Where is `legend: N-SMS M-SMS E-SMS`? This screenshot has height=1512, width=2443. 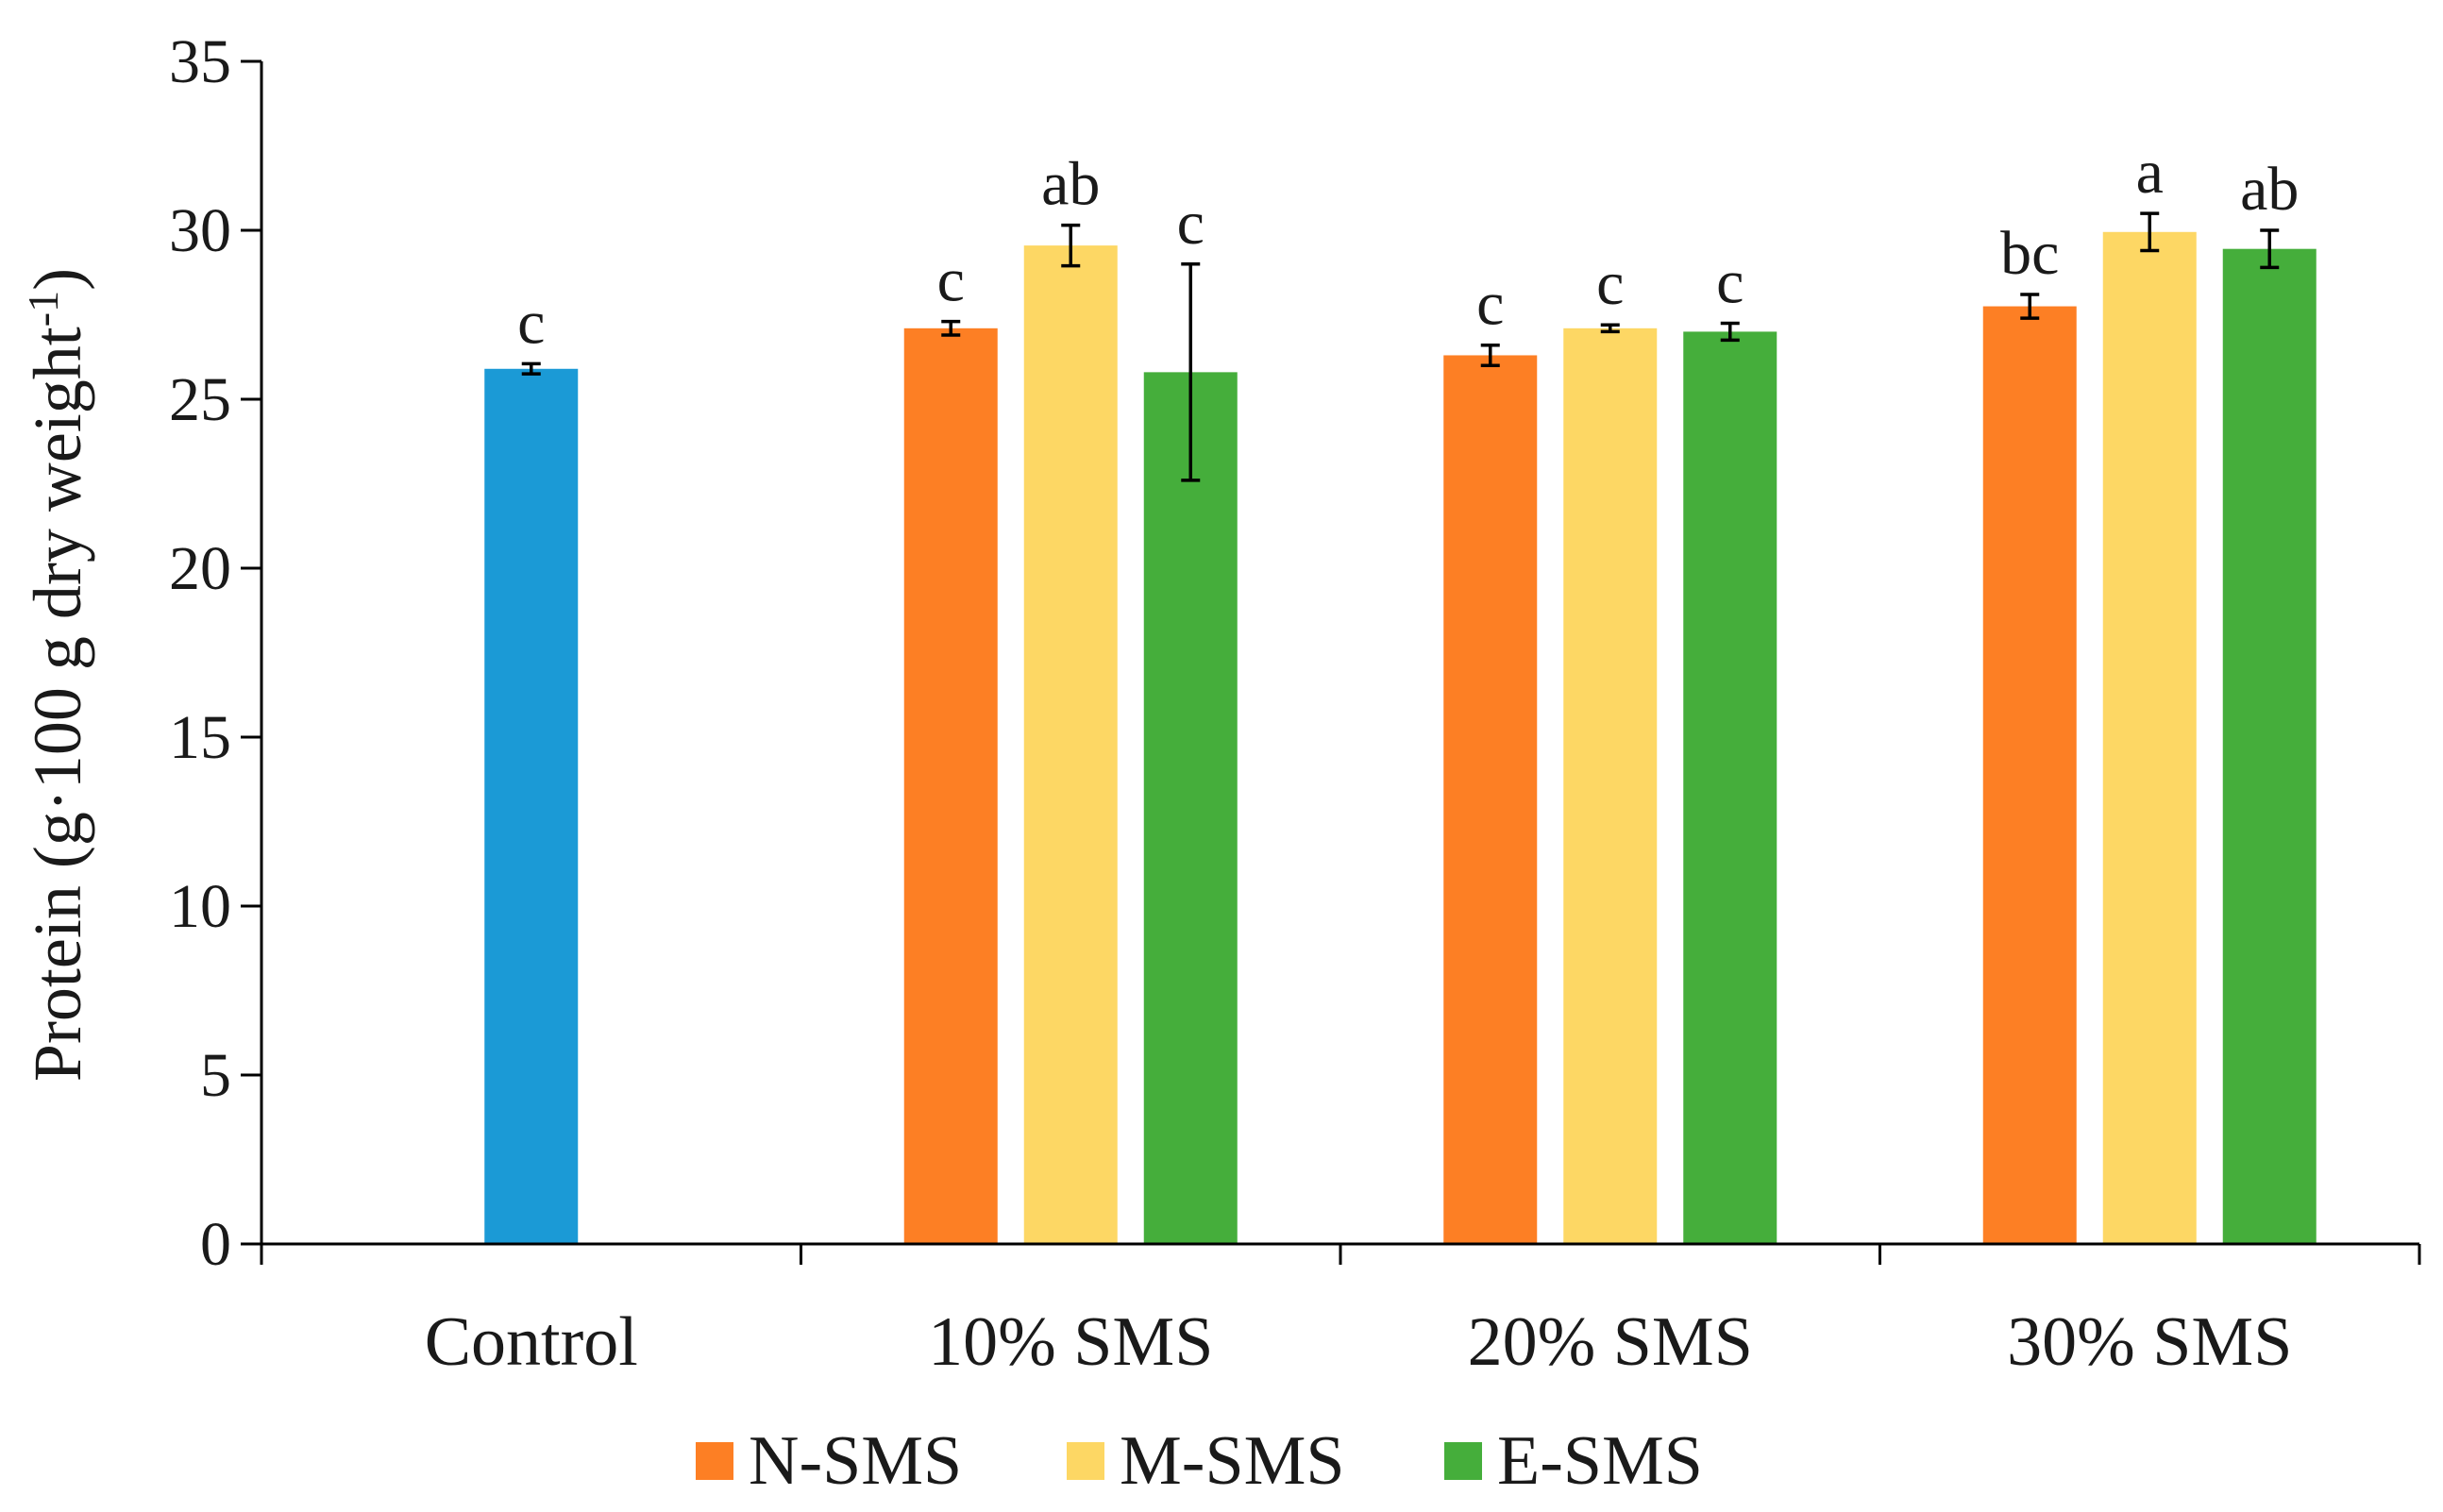
legend: N-SMS M-SMS E-SMS is located at coordinates (1200, 1461).